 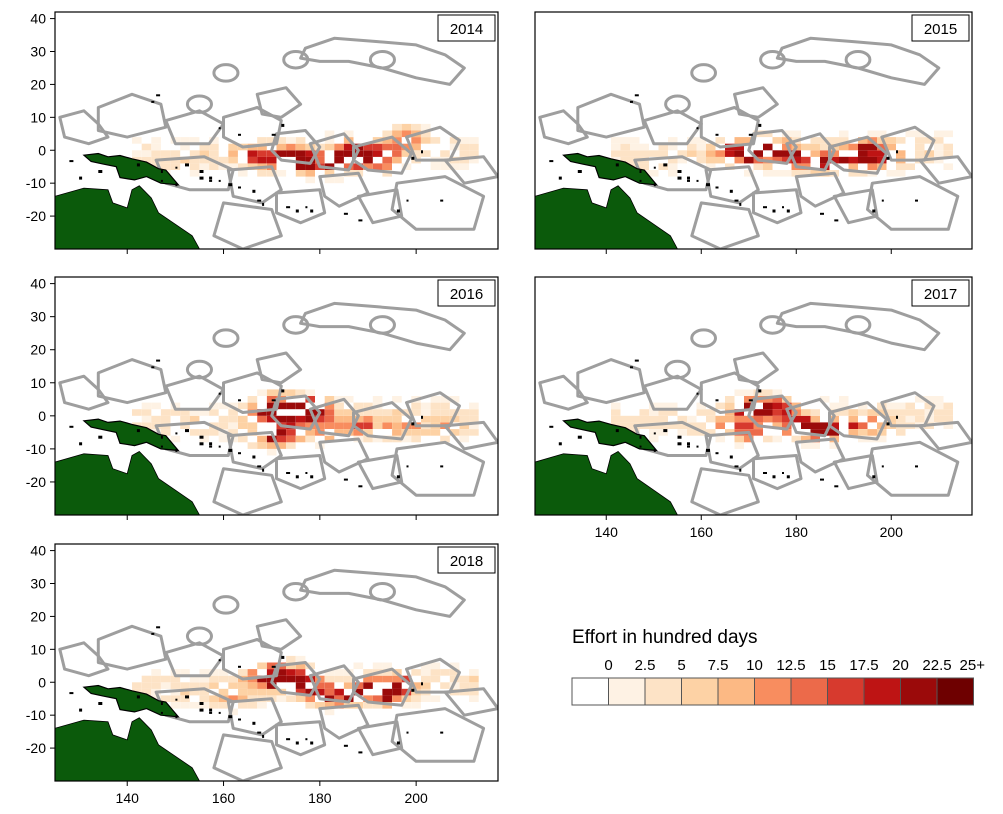 What do you see at coordinates (131, 701) in the screenshot?
I see `new-guinea-landmass` at bounding box center [131, 701].